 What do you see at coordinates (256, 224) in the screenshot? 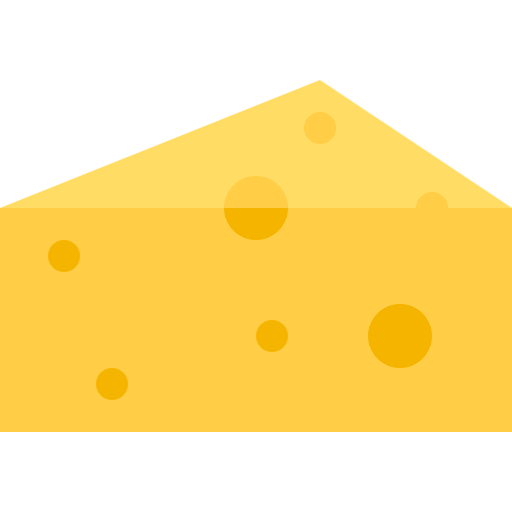
I see `cheese-hole-front-half` at bounding box center [256, 224].